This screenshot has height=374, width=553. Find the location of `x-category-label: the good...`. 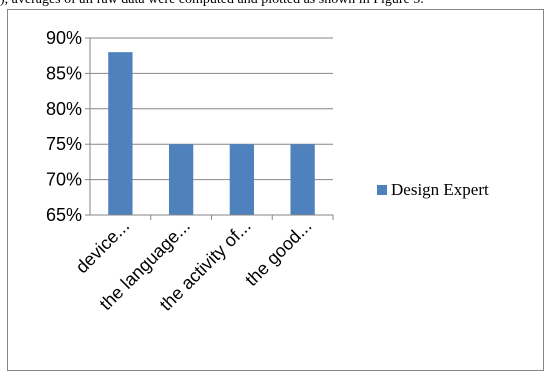

x-category-label: the good... is located at coordinates (278, 253).